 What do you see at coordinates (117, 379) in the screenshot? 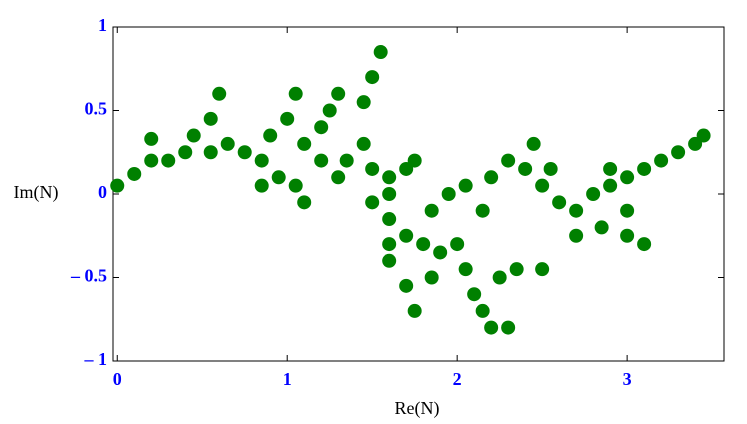
I see `x-tick-label: 0` at bounding box center [117, 379].